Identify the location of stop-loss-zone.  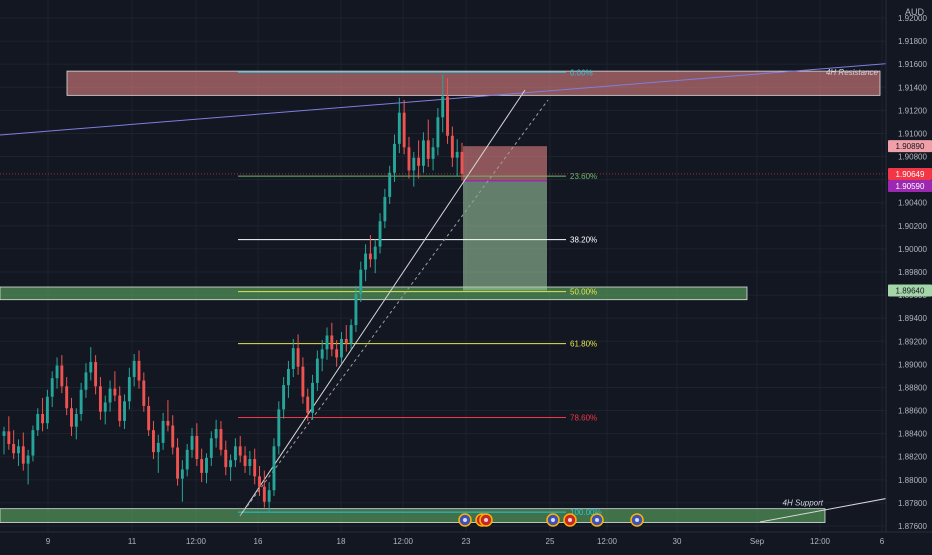
(505, 163).